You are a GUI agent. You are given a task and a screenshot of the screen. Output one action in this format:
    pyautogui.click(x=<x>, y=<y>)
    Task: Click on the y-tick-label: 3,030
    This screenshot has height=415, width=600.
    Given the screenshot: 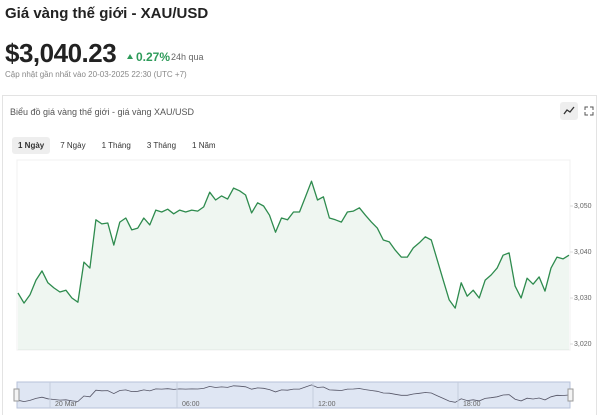 What is the action you would take?
    pyautogui.click(x=583, y=298)
    